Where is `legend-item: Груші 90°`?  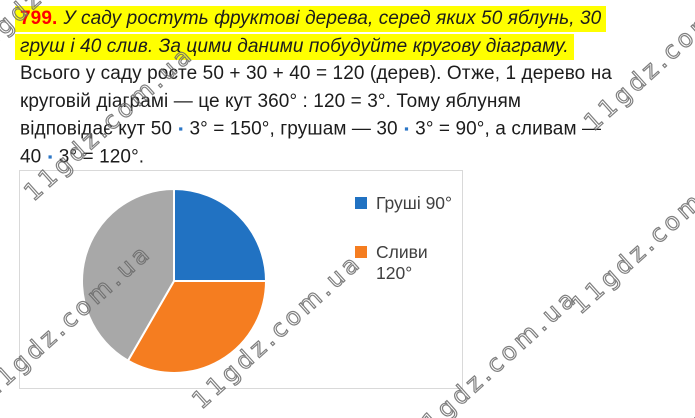
legend-item: Груші 90° is located at coordinates (403, 203).